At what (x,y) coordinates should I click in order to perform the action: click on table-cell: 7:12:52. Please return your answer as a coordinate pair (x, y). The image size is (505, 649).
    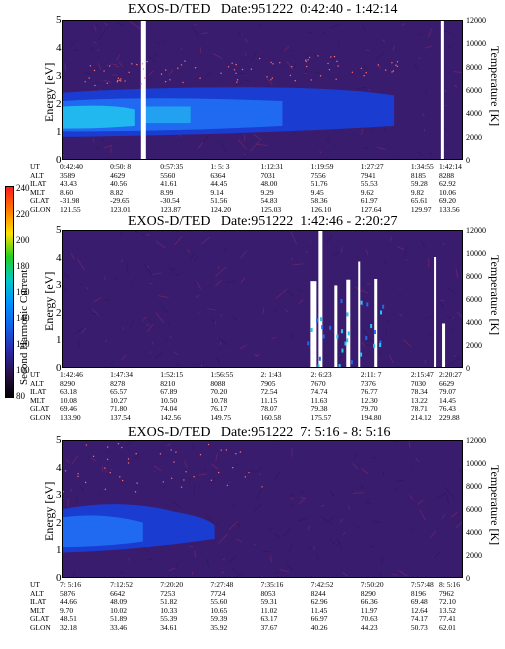
    Looking at the image, I should click on (122, 584).